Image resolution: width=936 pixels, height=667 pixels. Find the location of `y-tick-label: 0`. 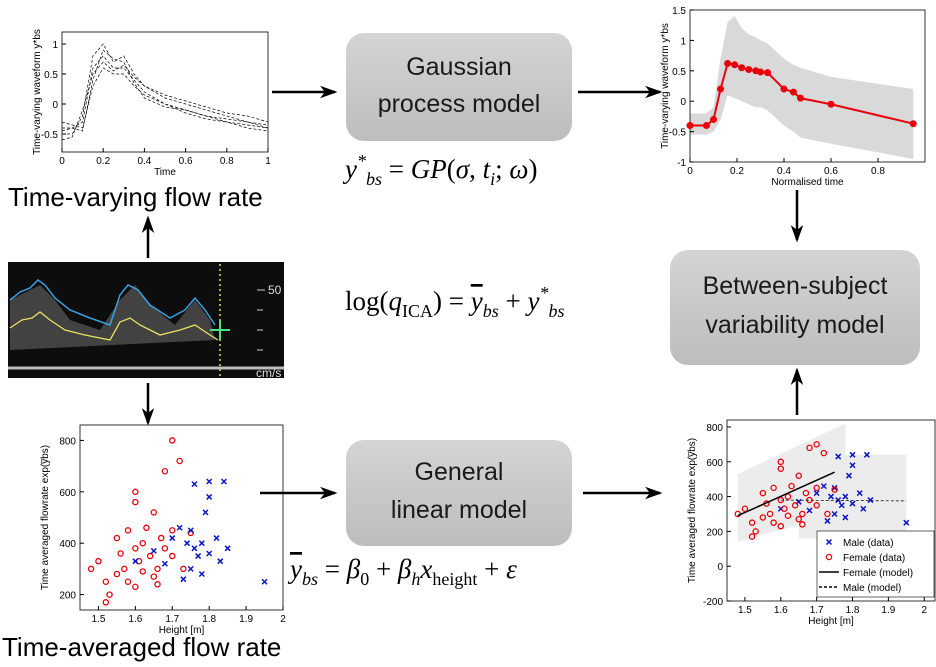

y-tick-label: 0 is located at coordinates (720, 567).